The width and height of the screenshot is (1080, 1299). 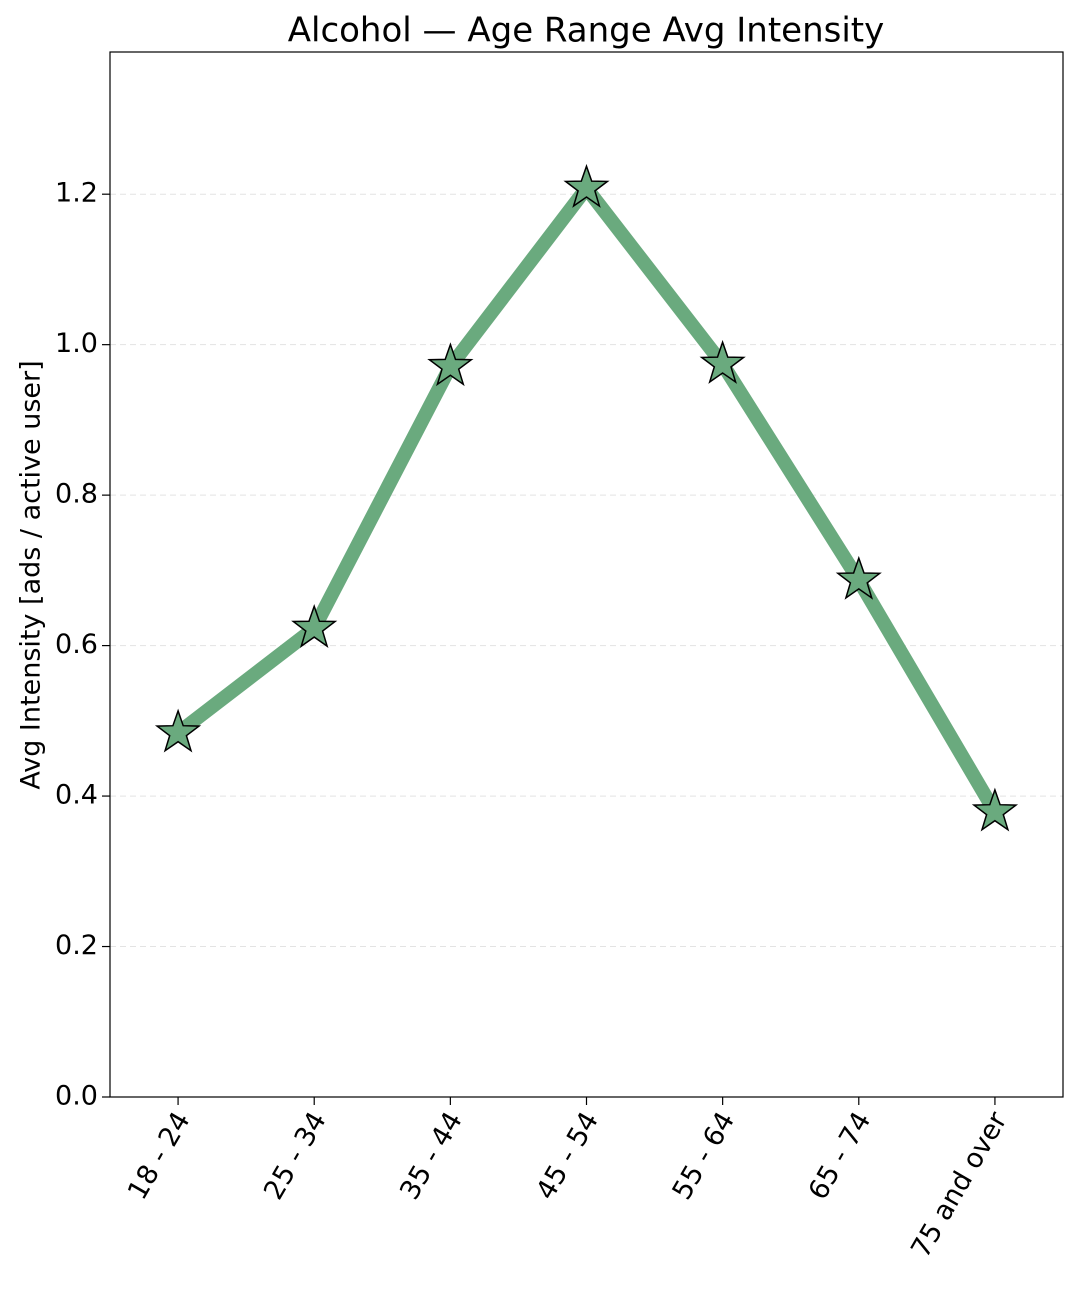 What do you see at coordinates (840, 1156) in the screenshot?
I see `x-tick-label: 65 - 74` at bounding box center [840, 1156].